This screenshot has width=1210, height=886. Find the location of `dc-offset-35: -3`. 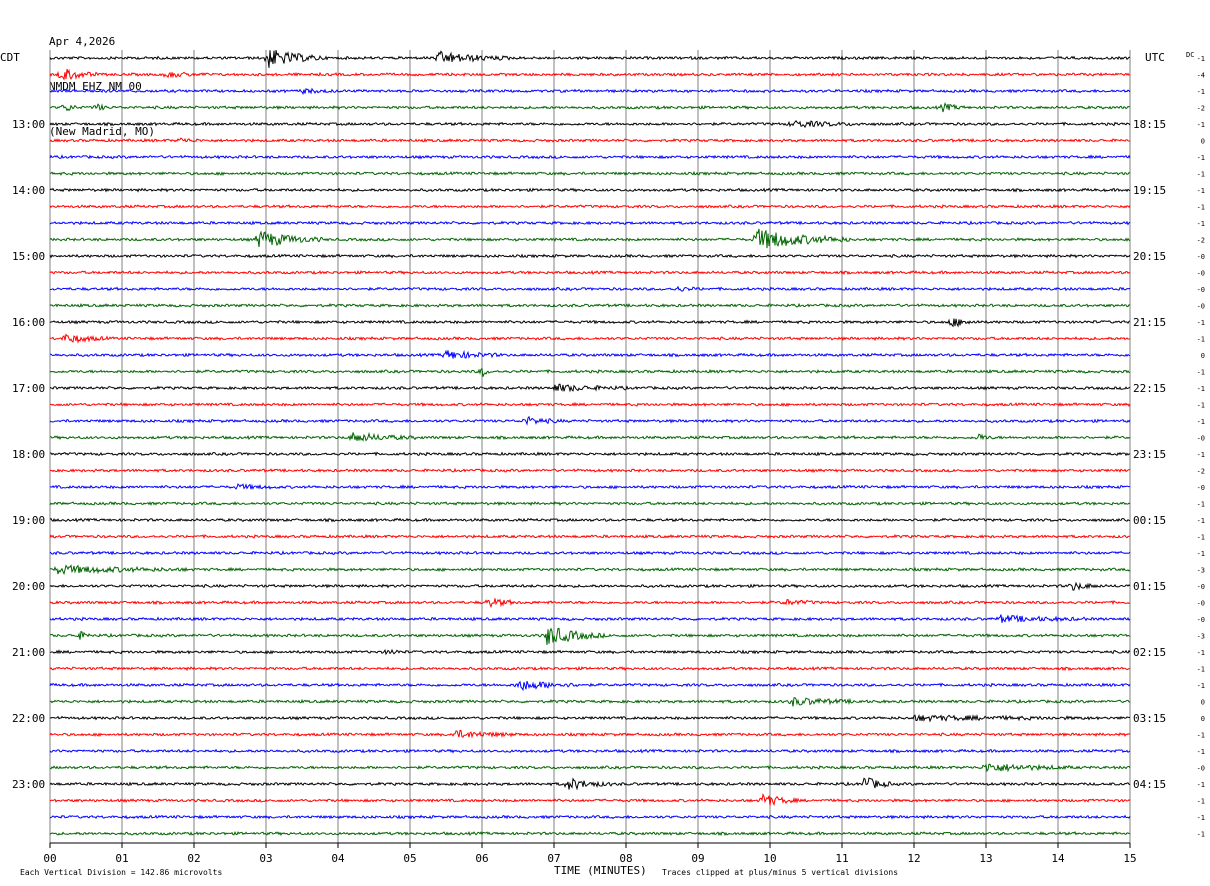

dc-offset-35: -3 is located at coordinates (1201, 637).